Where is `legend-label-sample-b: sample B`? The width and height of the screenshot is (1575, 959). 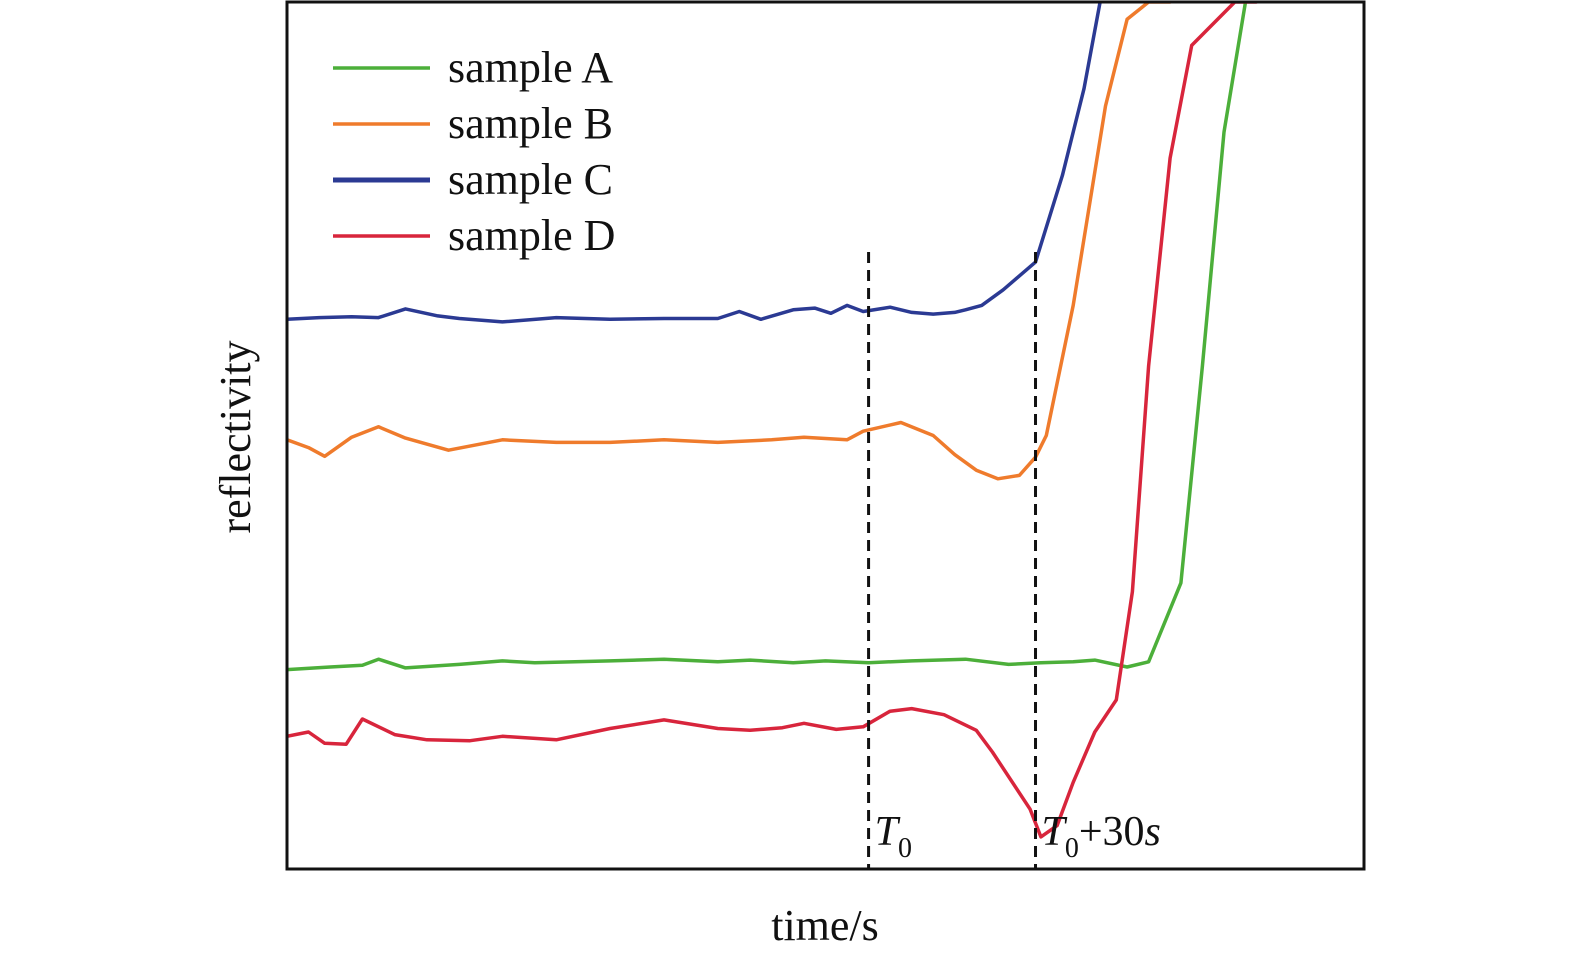 legend-label-sample-b: sample B is located at coordinates (530, 123).